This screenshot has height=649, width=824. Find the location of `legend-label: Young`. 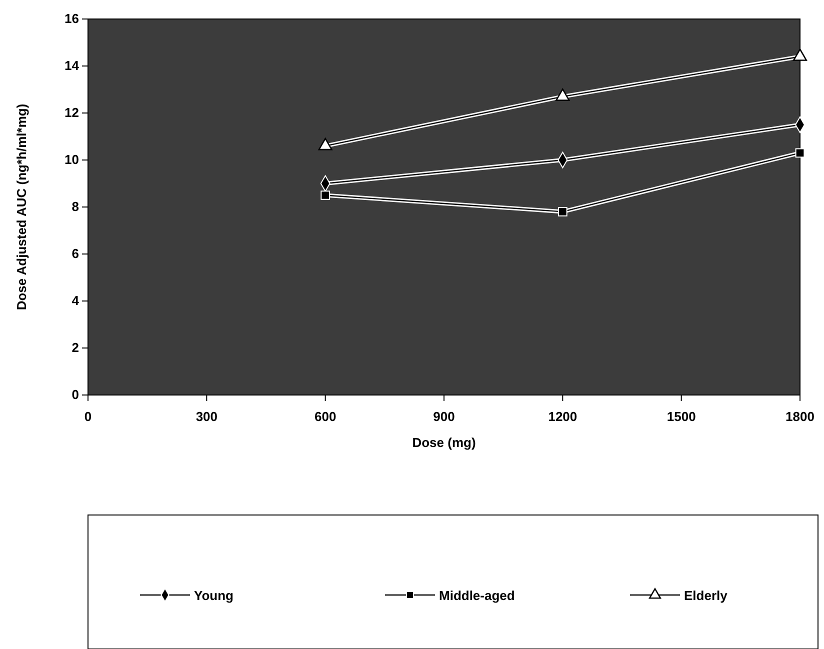

legend-label: Young is located at coordinates (214, 595).